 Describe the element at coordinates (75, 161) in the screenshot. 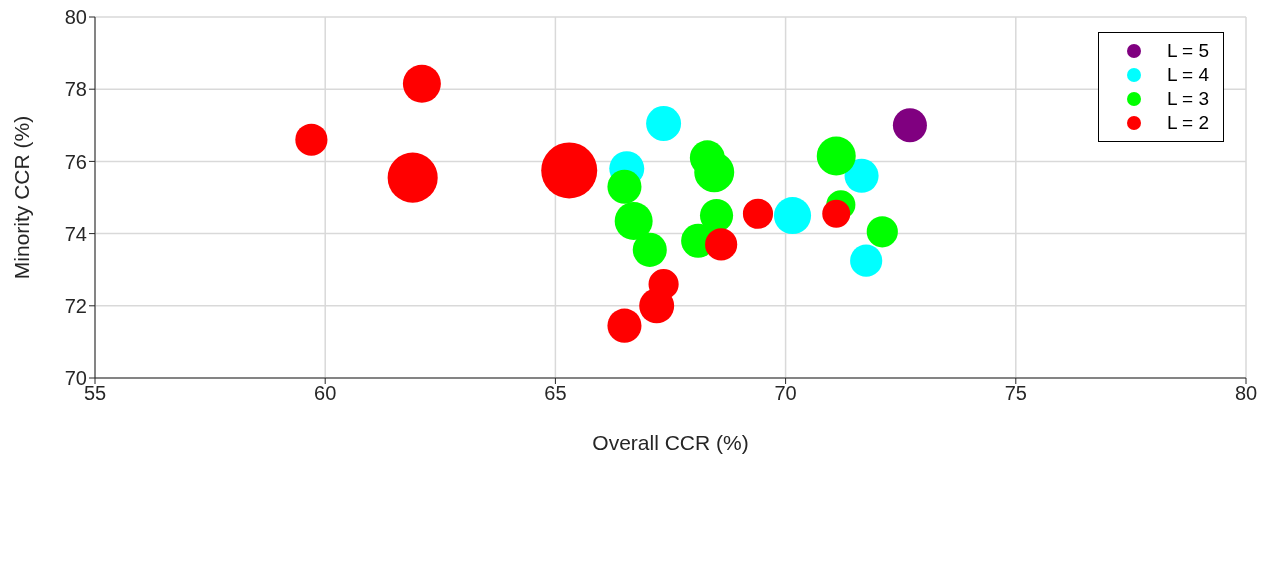

I see `y-tick-label: 76` at that location.